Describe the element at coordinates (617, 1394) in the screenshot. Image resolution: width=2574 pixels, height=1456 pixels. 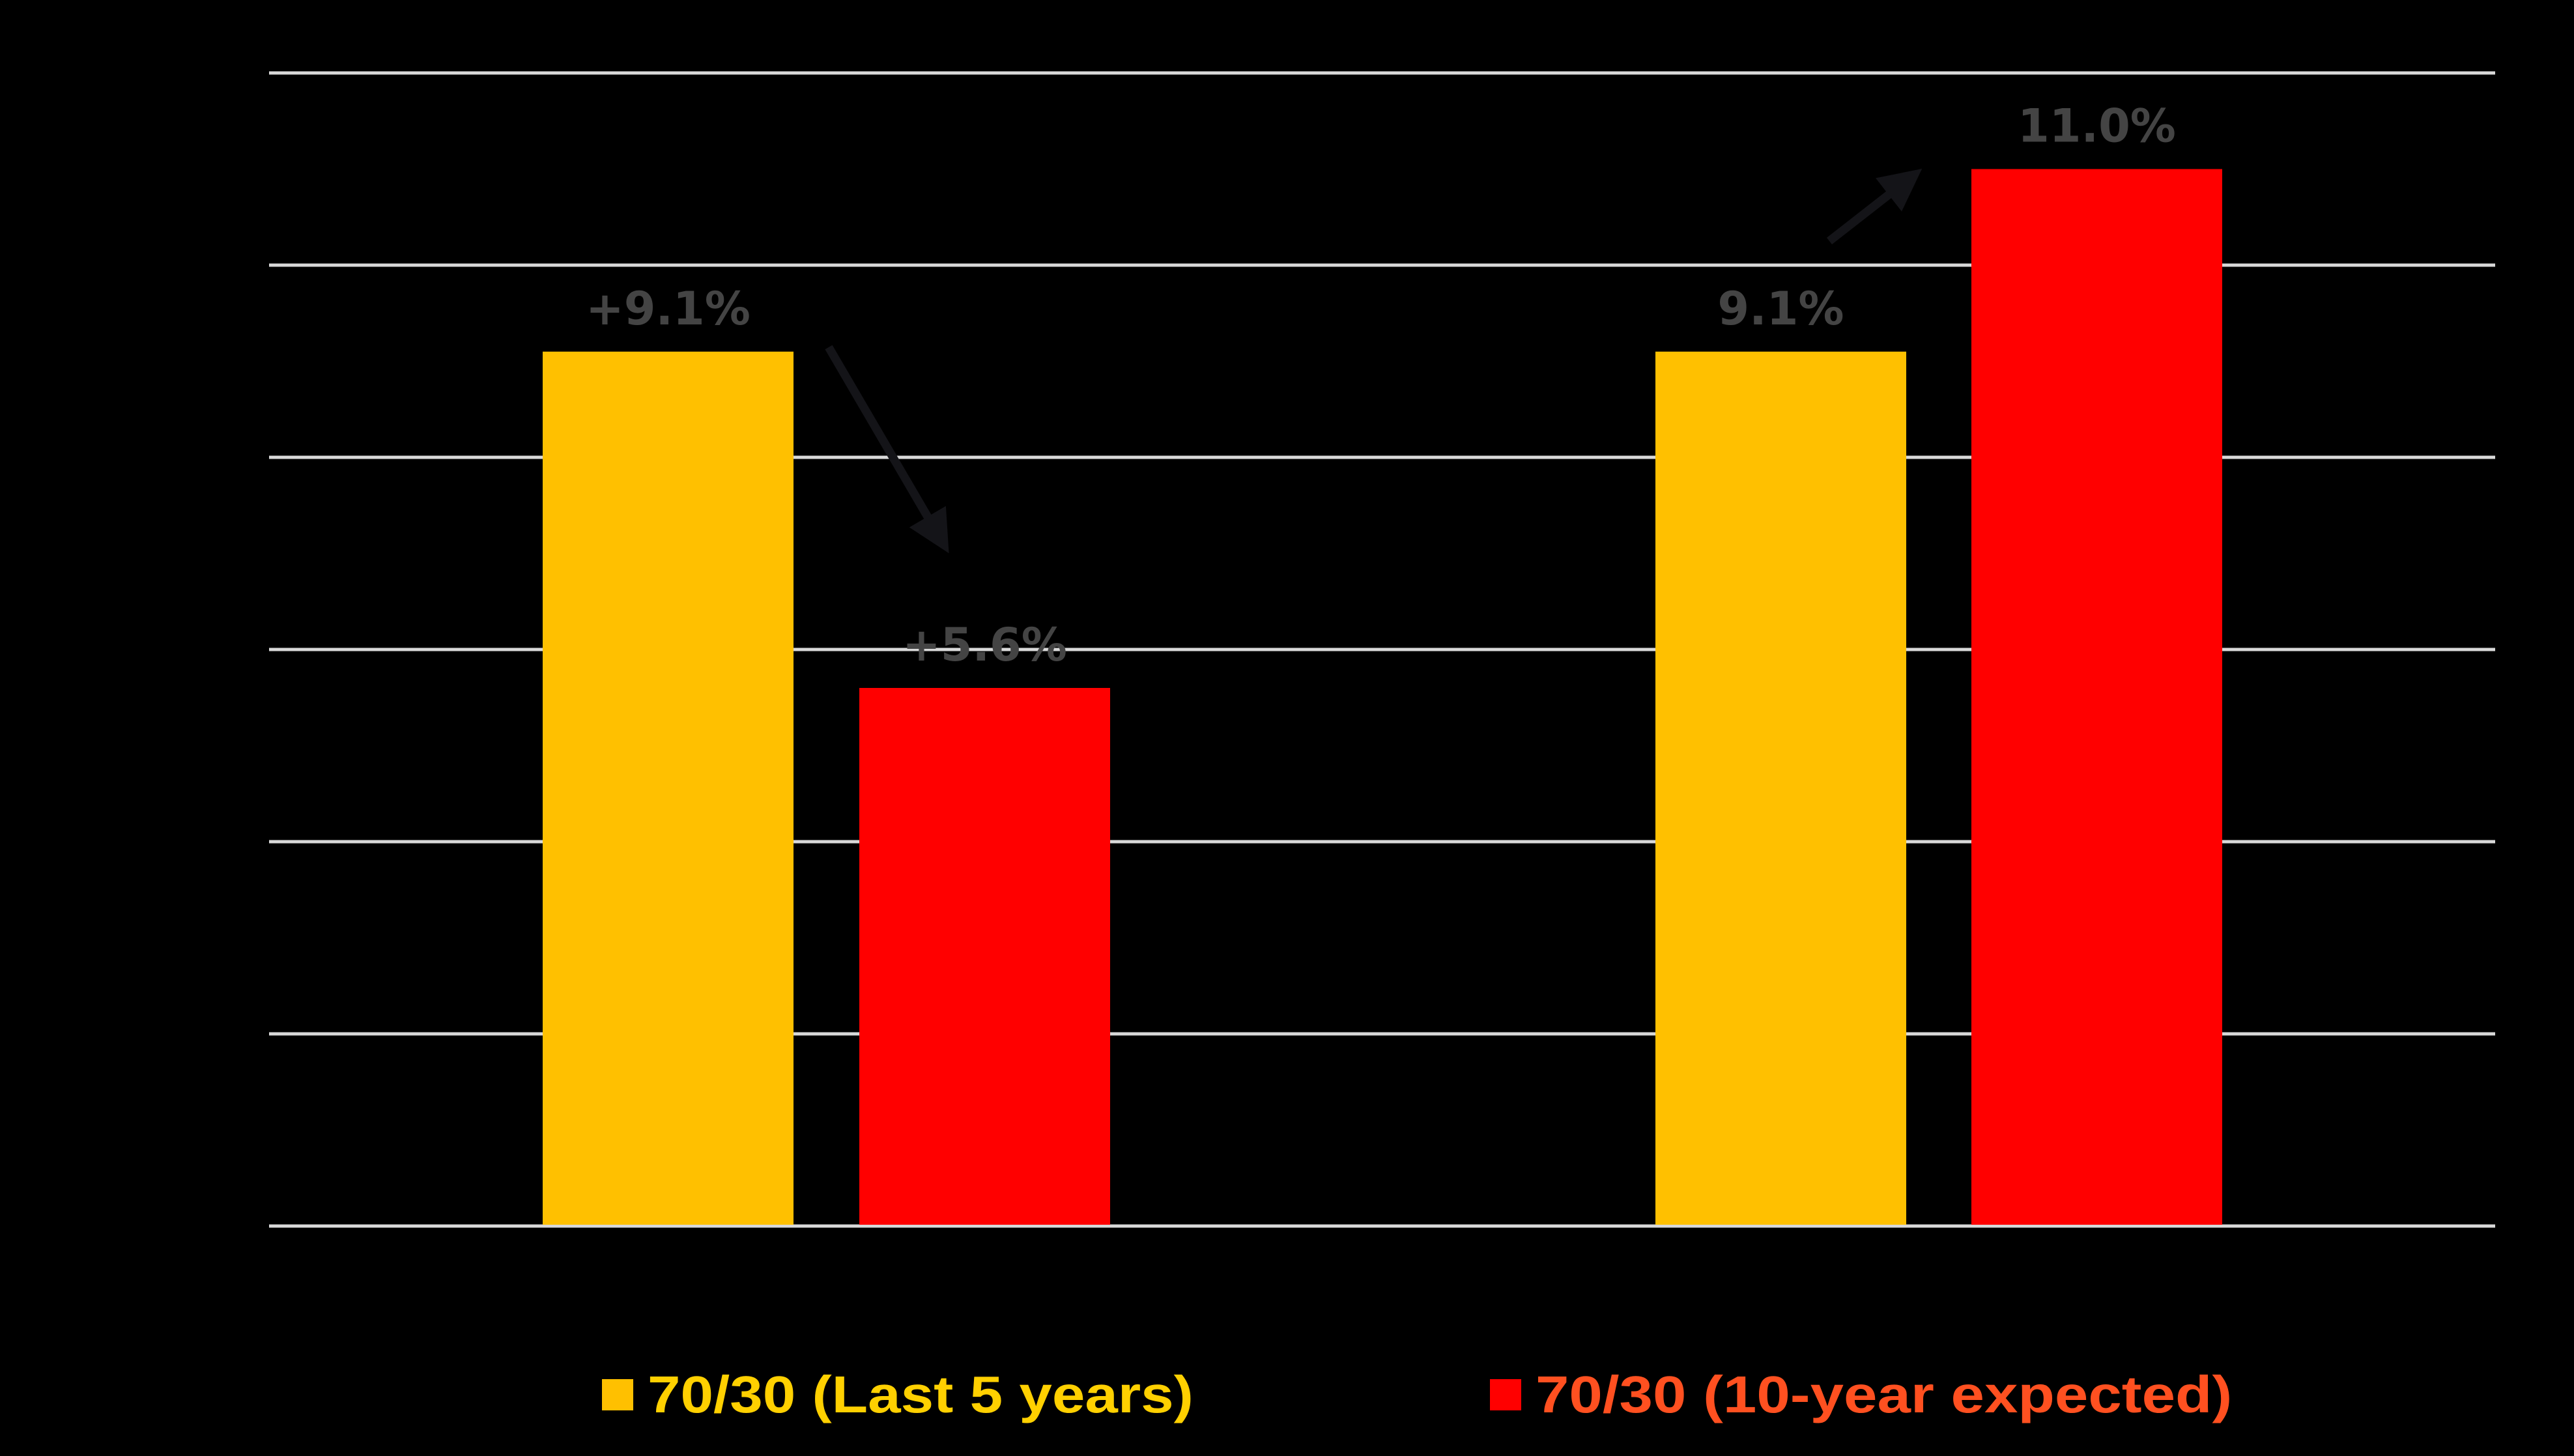
I see `legend-swatch-yellow` at that location.